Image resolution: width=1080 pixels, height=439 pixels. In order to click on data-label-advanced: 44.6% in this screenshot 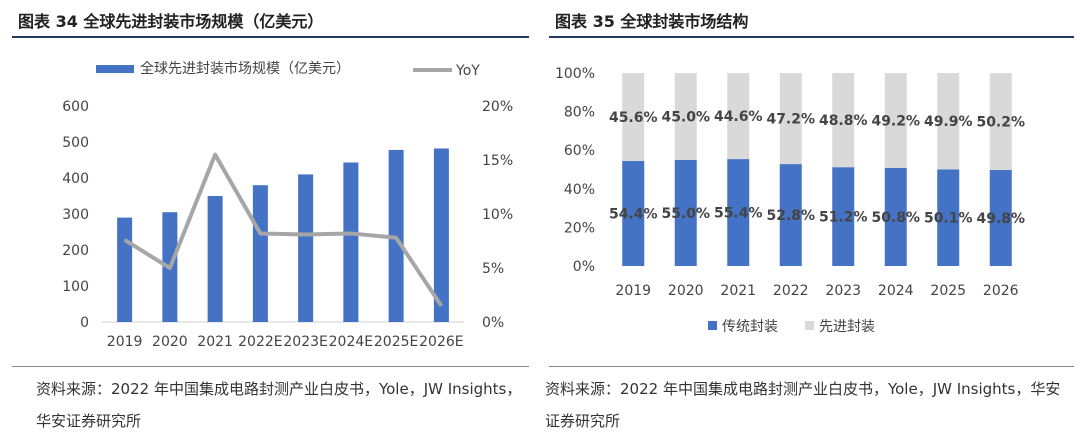, I will do `click(738, 117)`.